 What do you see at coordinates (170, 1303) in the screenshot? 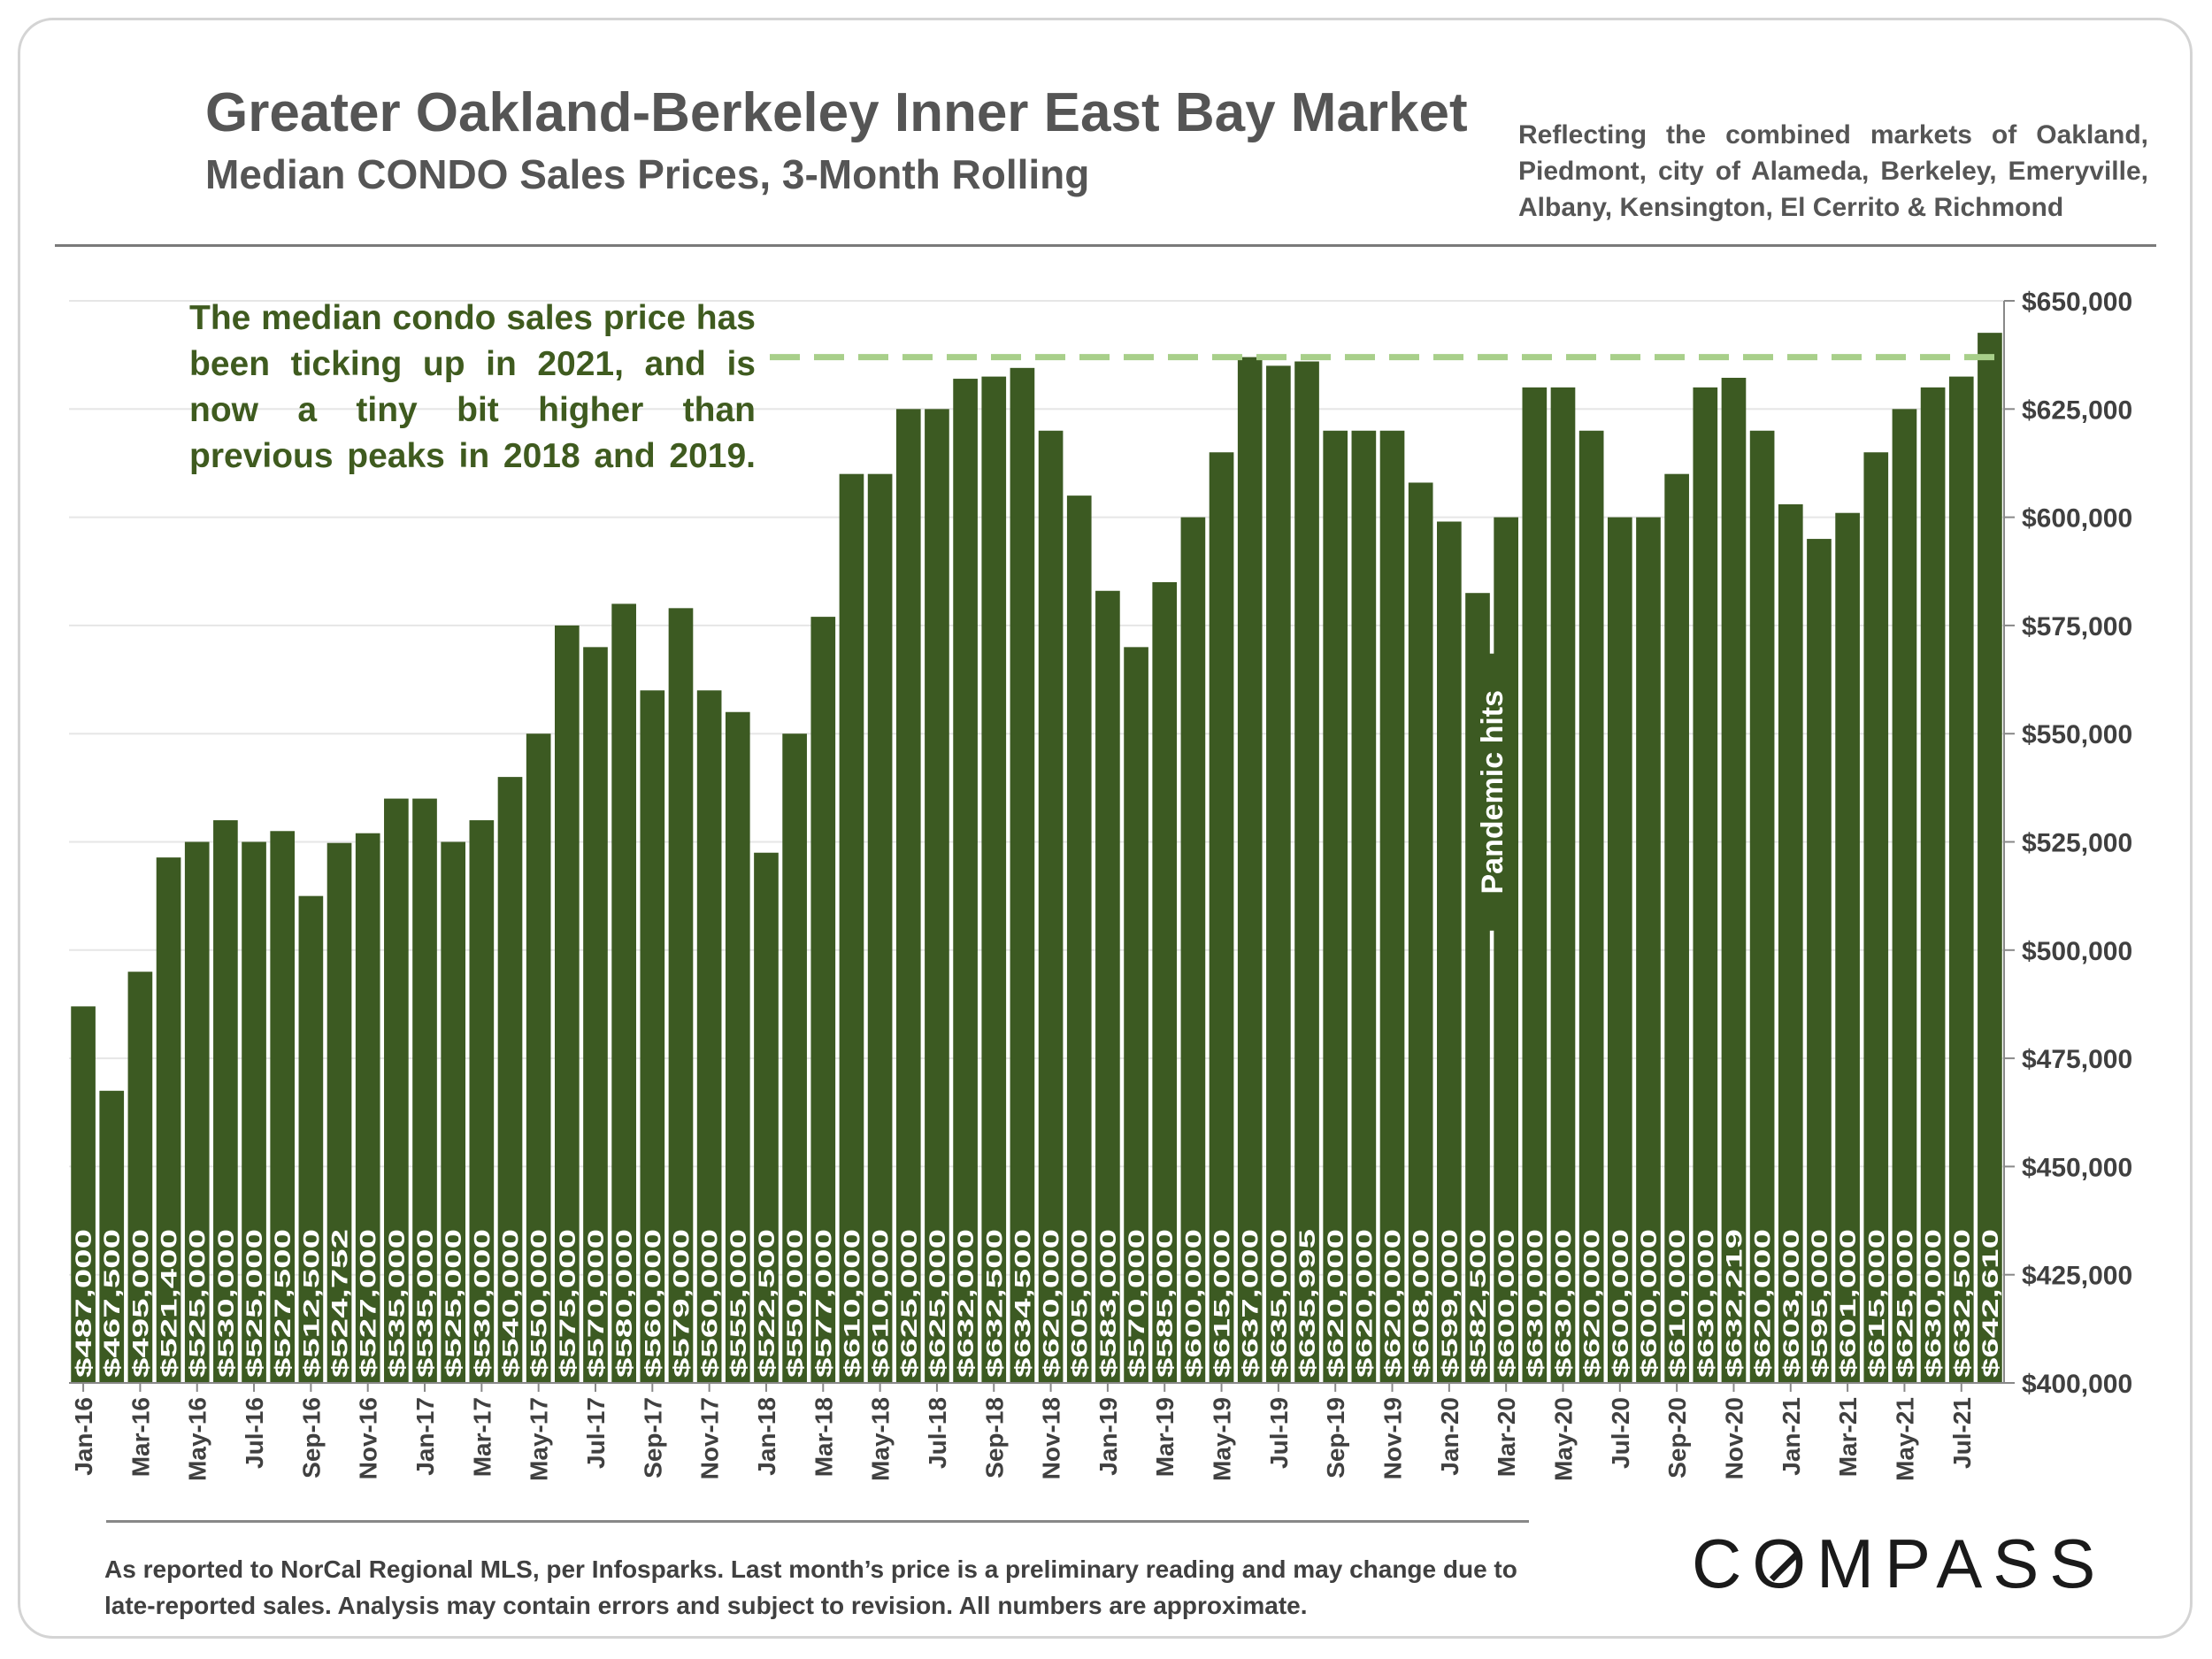
I see `data-label: $521,400` at bounding box center [170, 1303].